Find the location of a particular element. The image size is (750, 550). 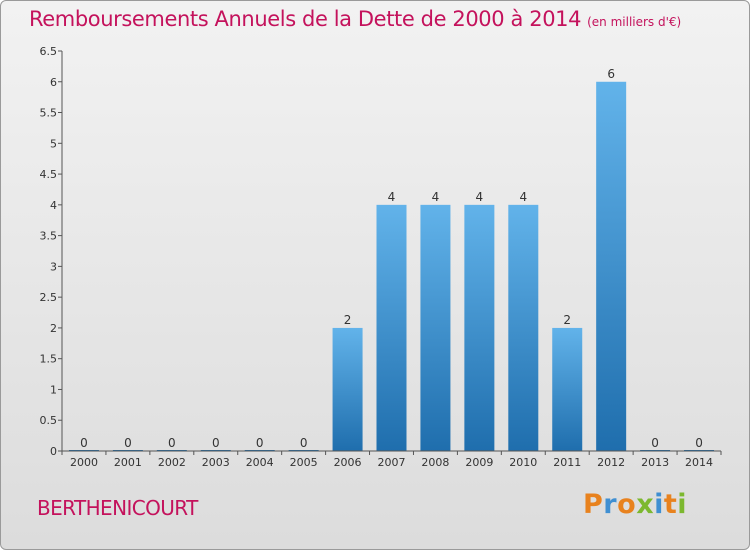

y-tick-label: 4.5 is located at coordinates (49, 174).